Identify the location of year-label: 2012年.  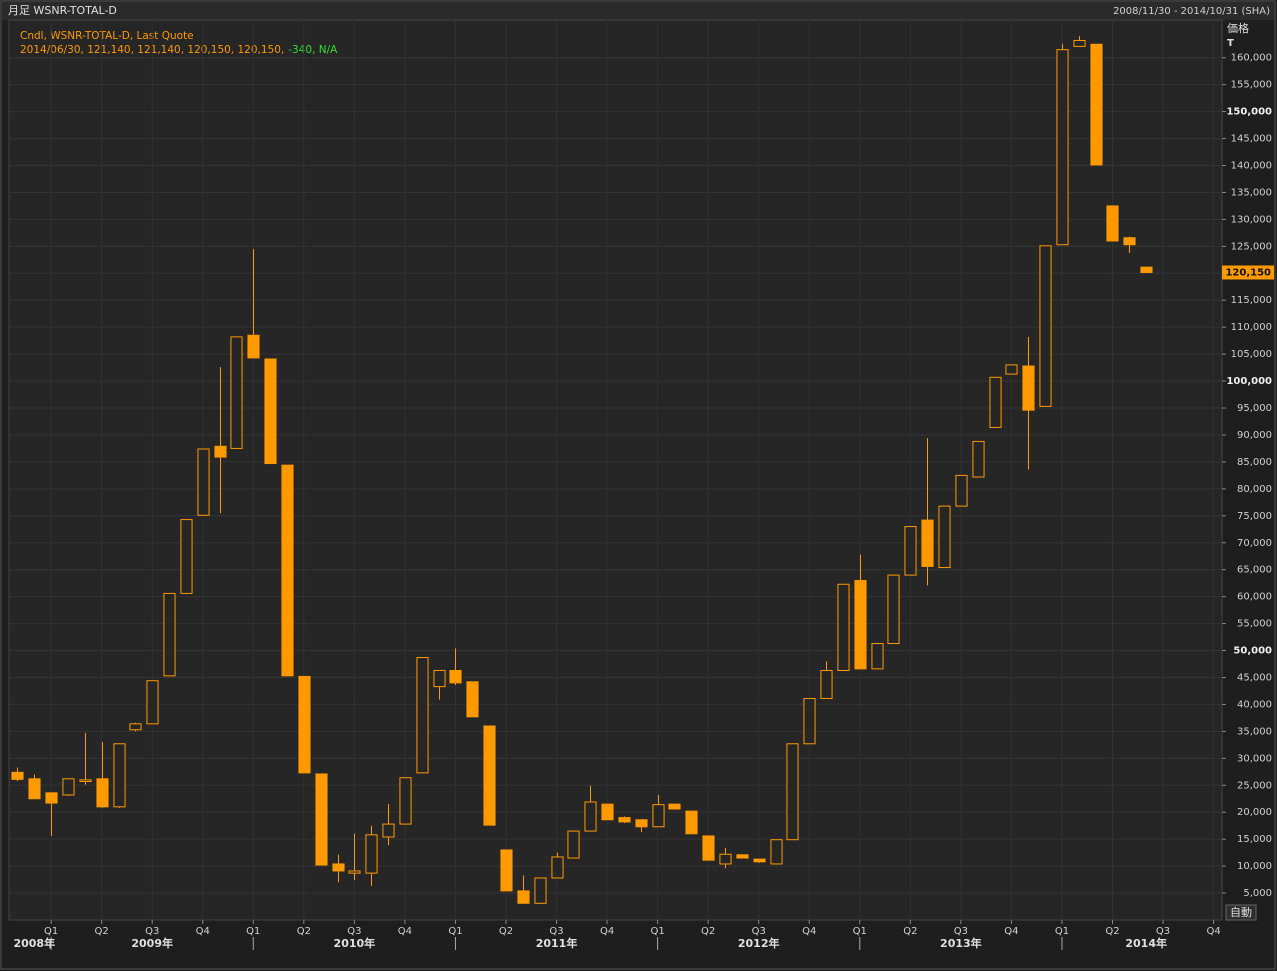
(759, 943).